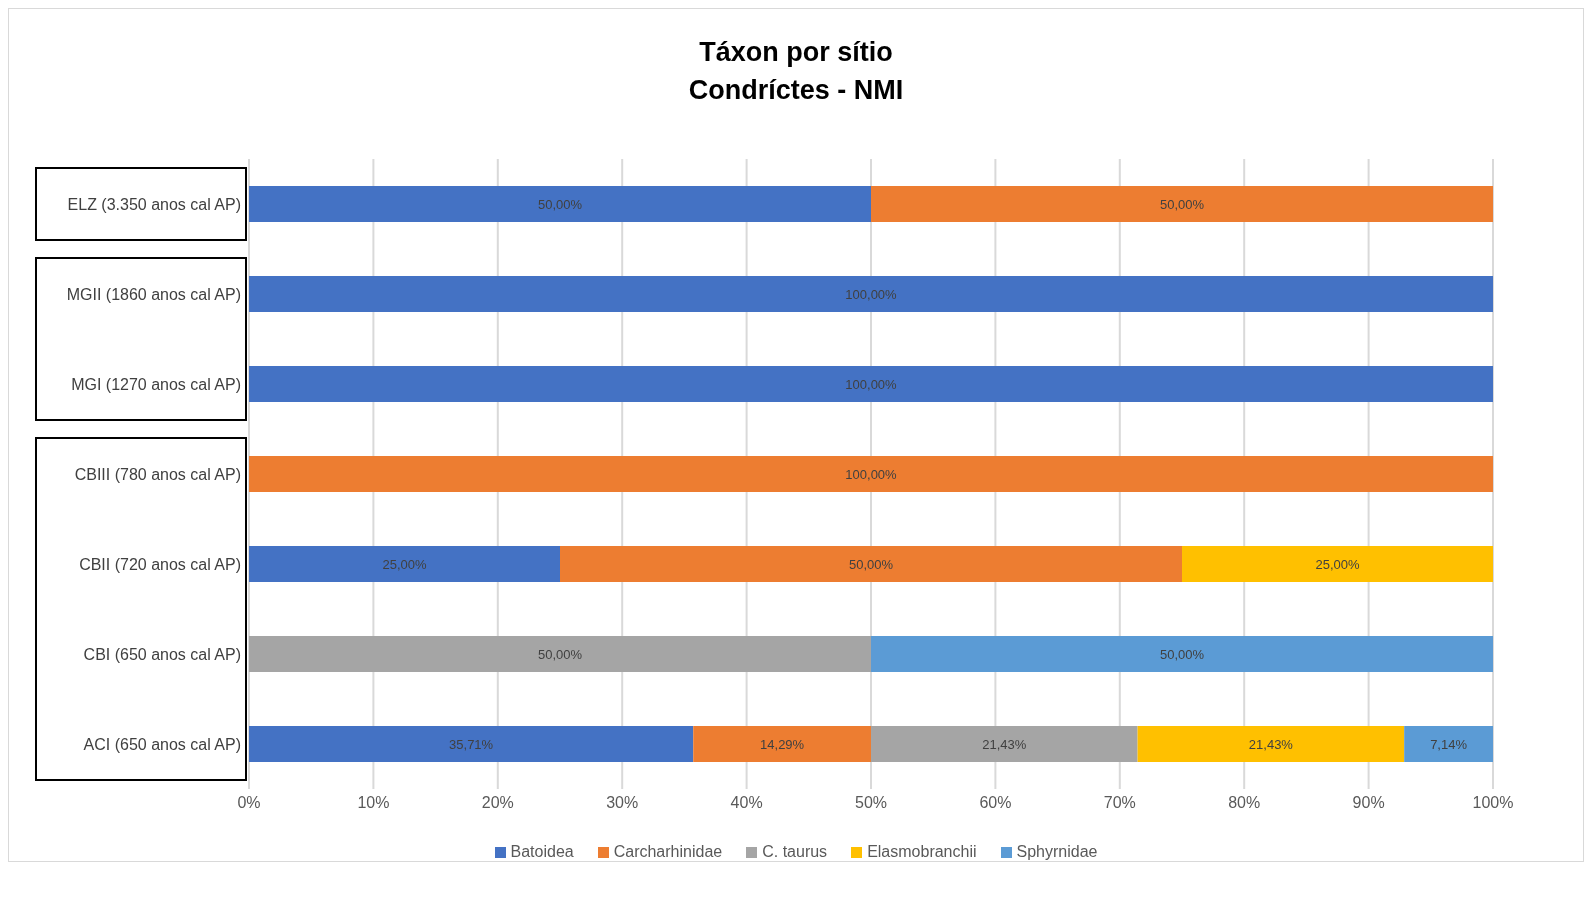  I want to click on x-tick-label: 100%, so click(1493, 803).